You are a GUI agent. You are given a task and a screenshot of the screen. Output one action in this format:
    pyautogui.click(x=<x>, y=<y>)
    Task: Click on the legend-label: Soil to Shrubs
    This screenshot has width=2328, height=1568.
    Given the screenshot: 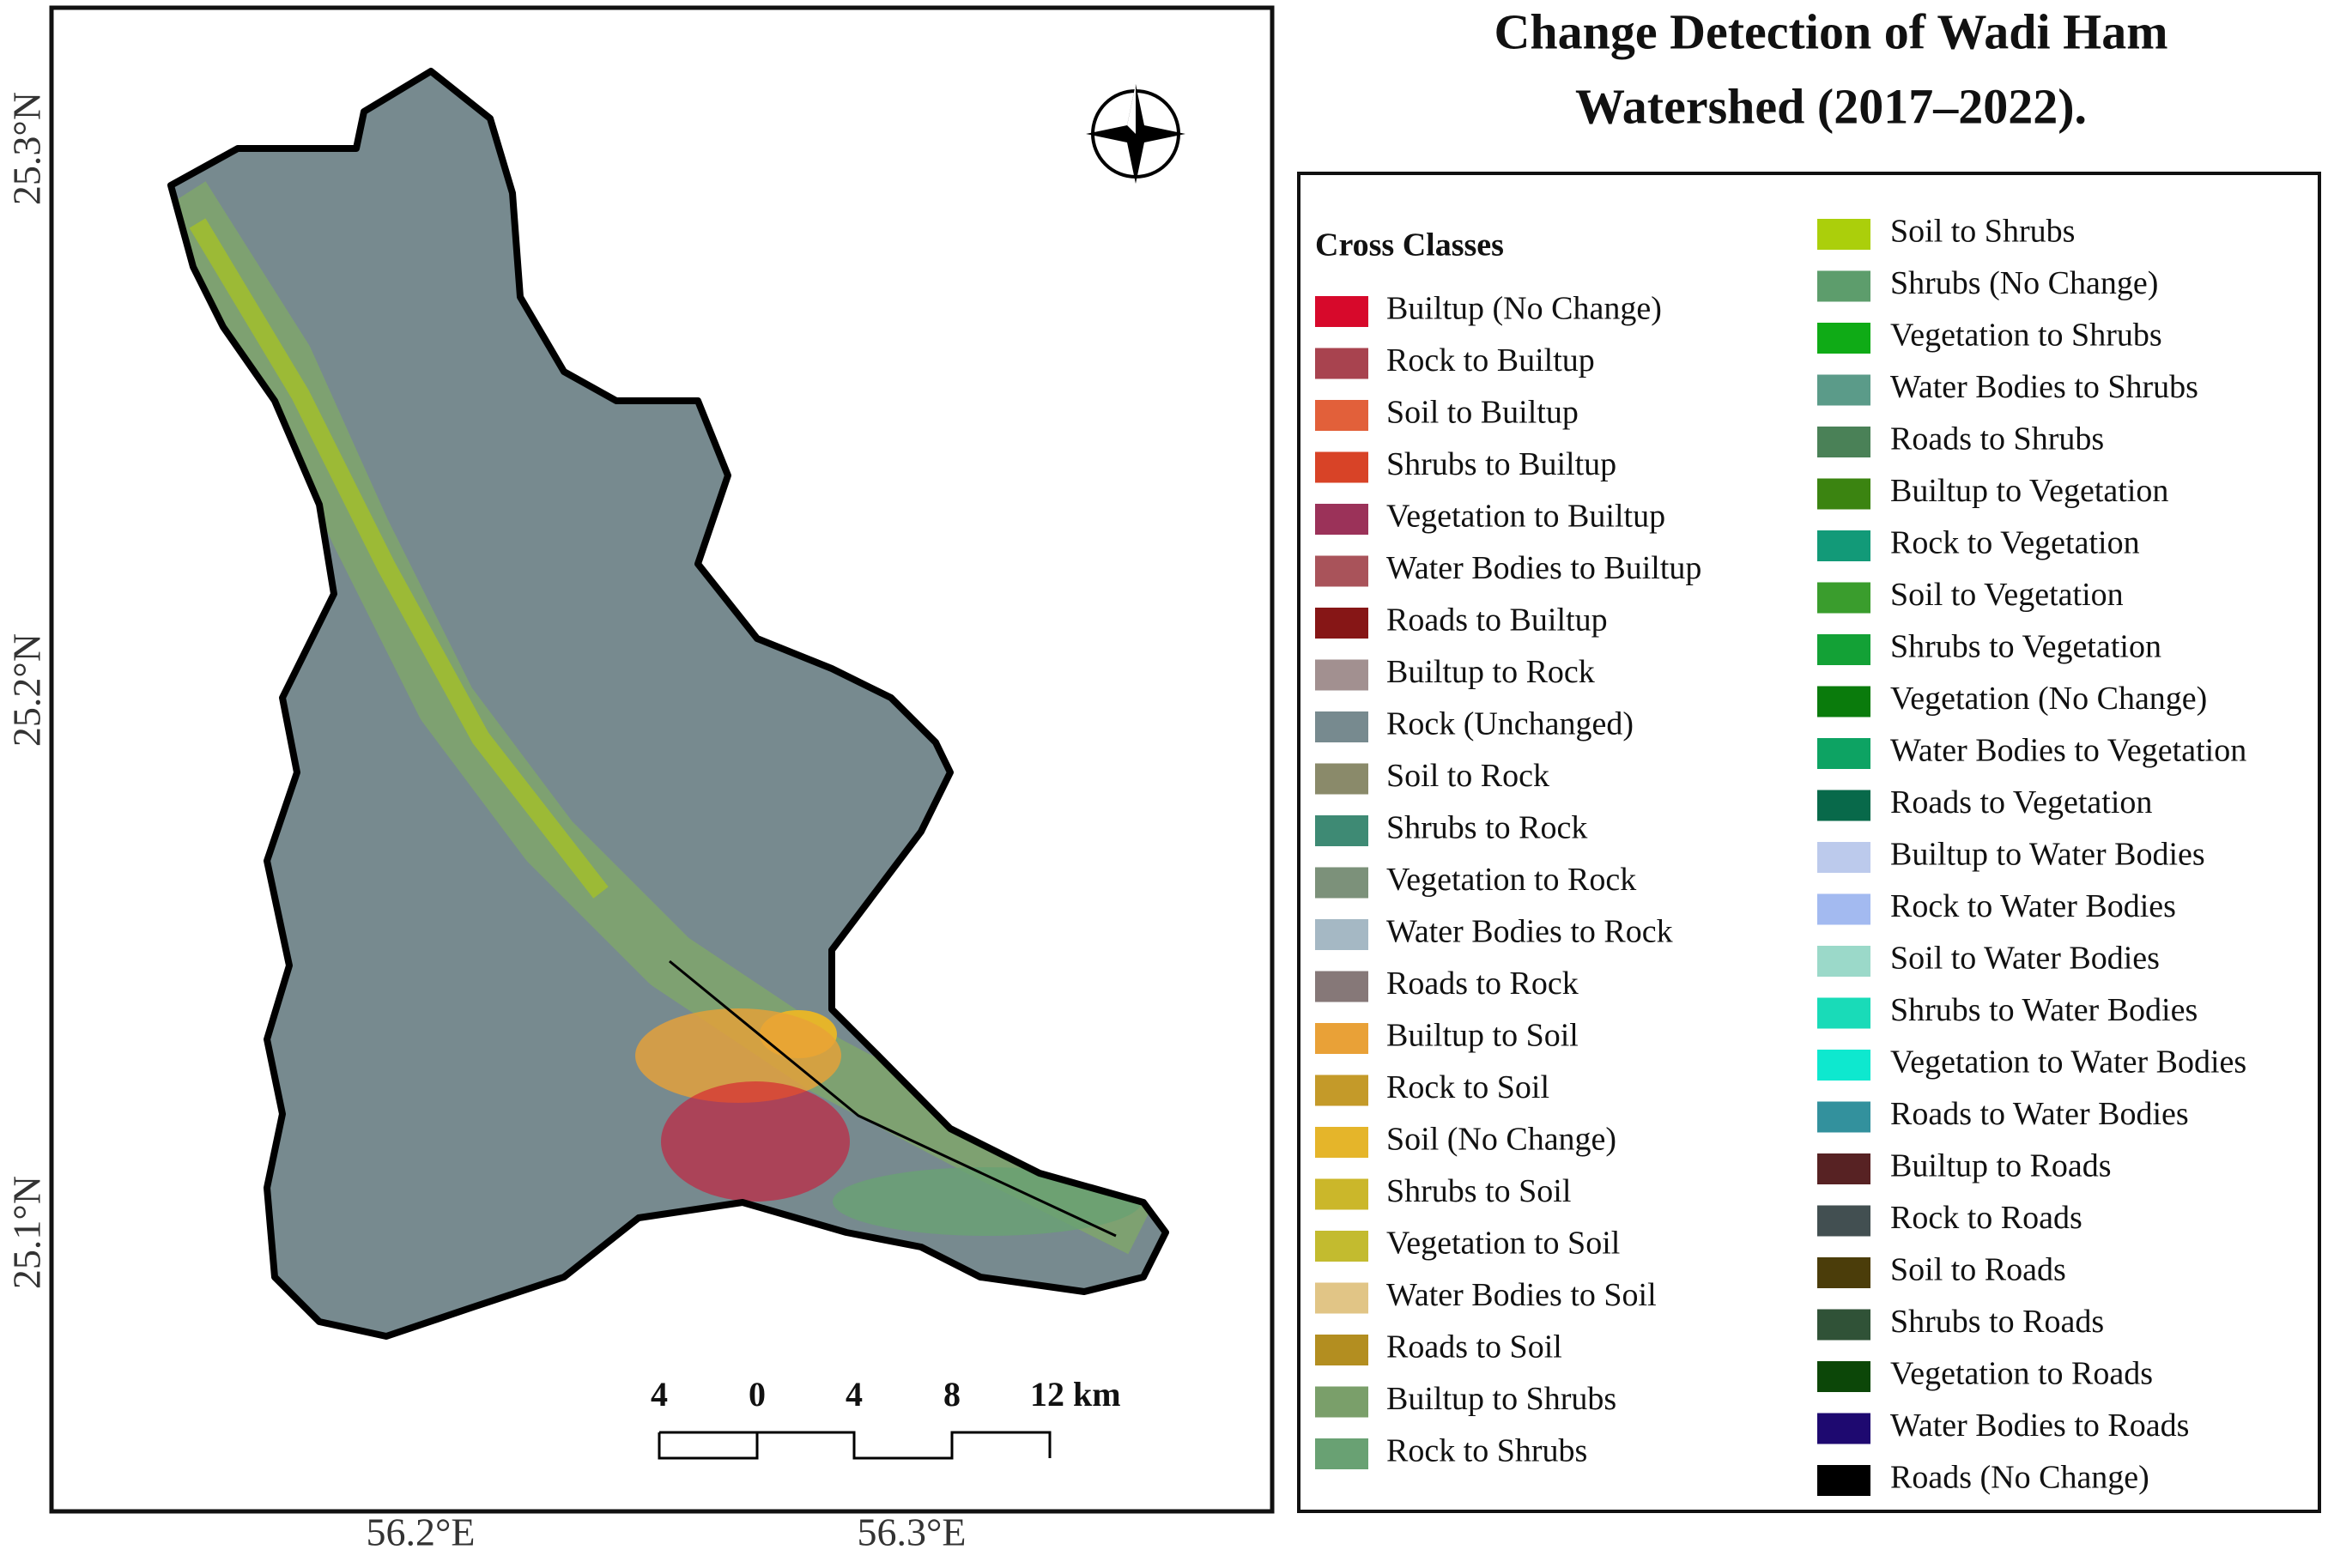 What is the action you would take?
    pyautogui.click(x=1982, y=232)
    